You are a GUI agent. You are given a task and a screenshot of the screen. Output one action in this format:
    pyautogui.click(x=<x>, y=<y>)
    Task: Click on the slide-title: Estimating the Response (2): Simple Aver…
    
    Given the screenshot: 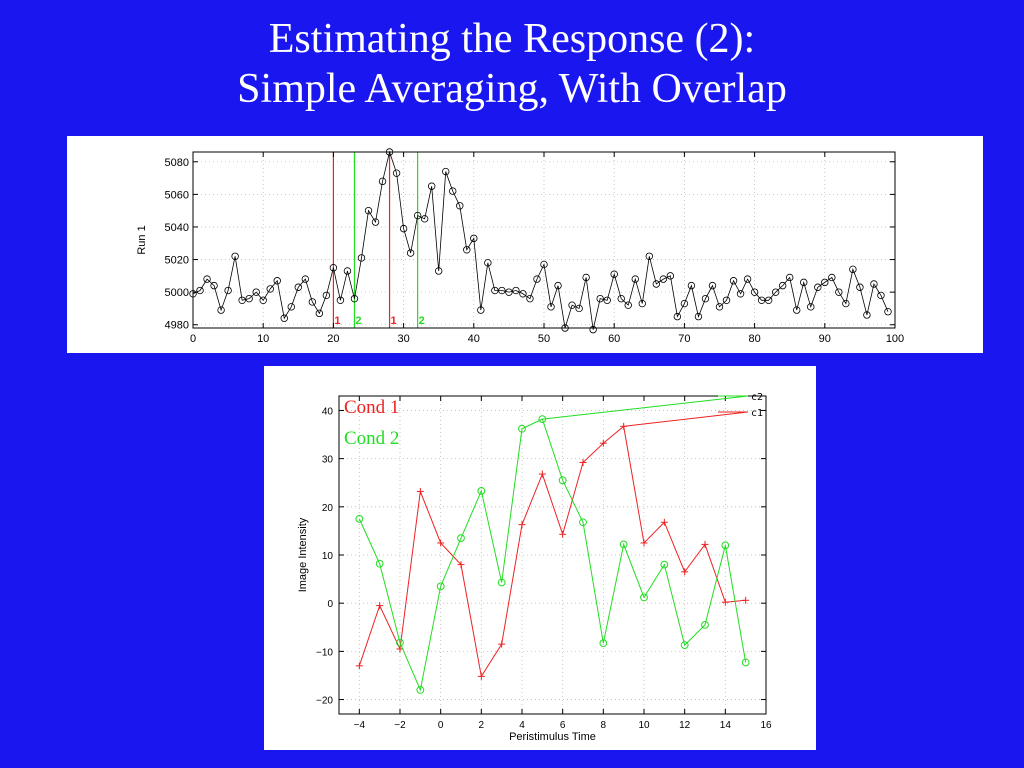 What is the action you would take?
    pyautogui.click(x=512, y=64)
    